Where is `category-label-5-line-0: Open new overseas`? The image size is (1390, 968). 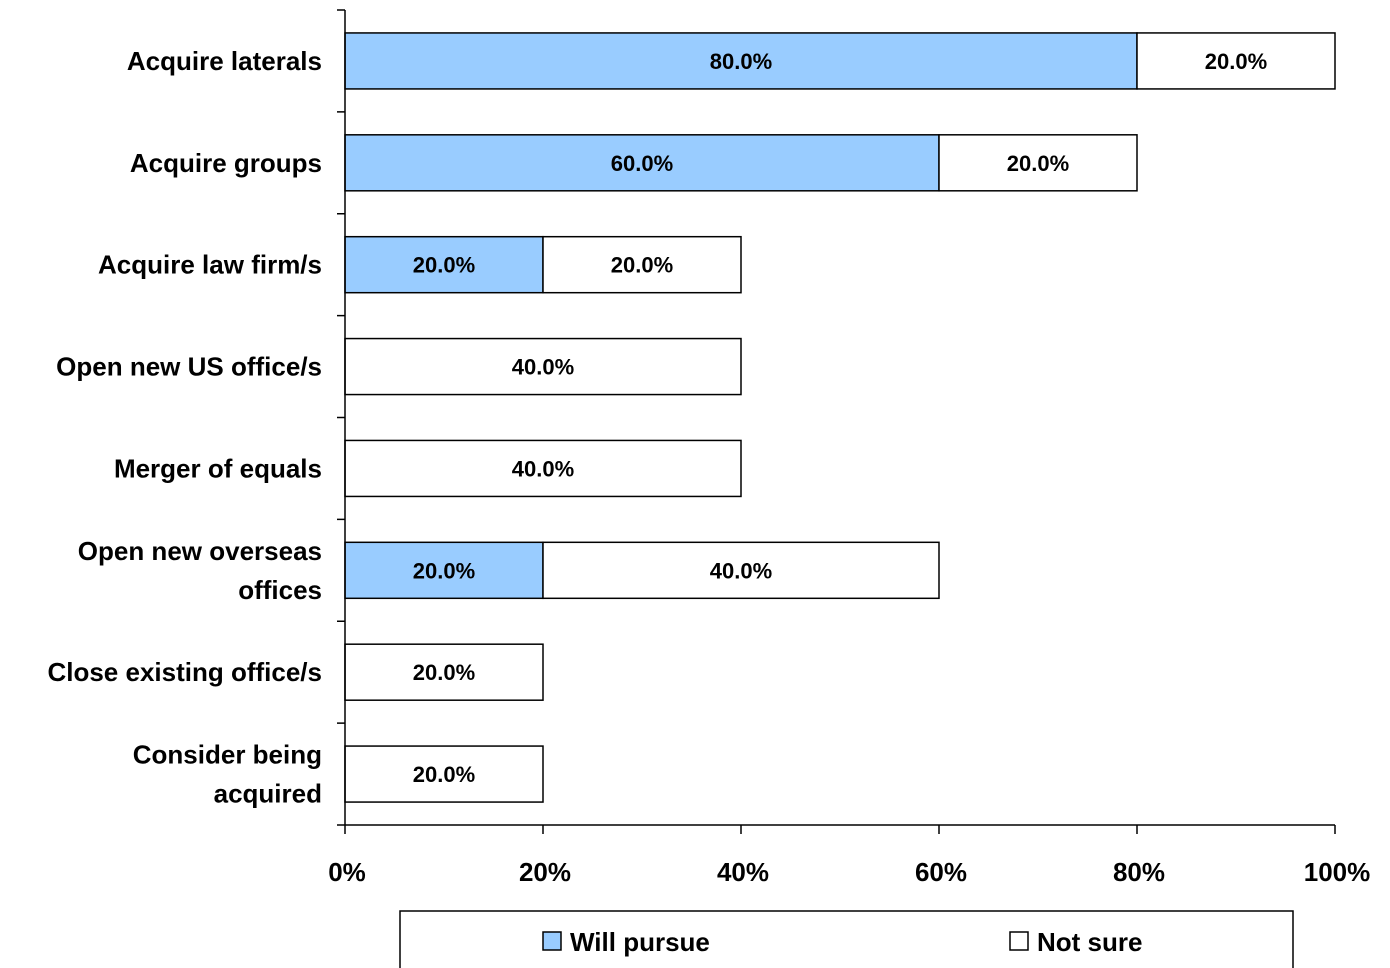 category-label-5-line-0: Open new overseas is located at coordinates (200, 551).